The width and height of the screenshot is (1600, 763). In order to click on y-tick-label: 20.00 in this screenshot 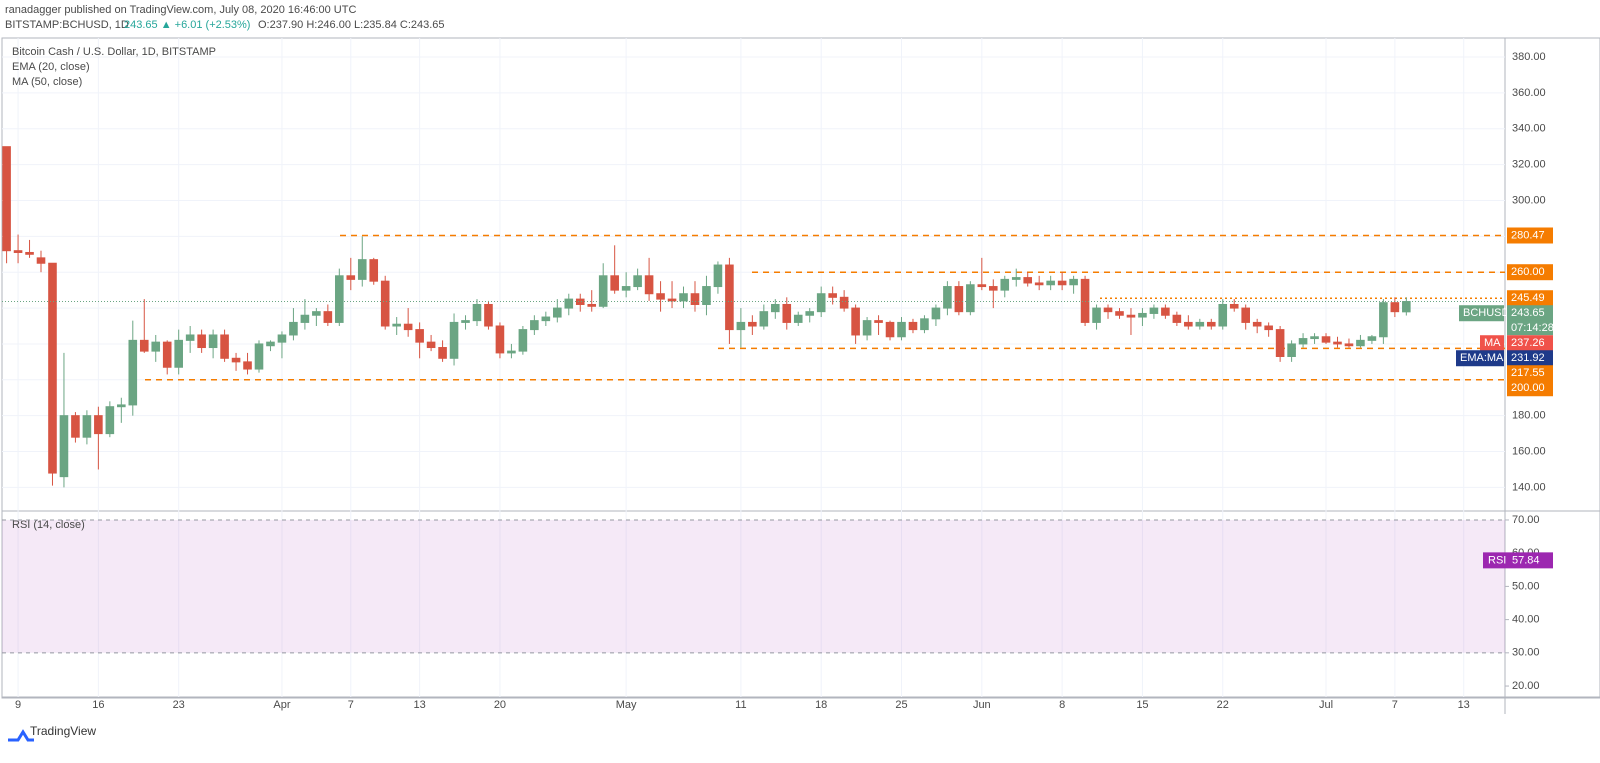, I will do `click(1526, 686)`.